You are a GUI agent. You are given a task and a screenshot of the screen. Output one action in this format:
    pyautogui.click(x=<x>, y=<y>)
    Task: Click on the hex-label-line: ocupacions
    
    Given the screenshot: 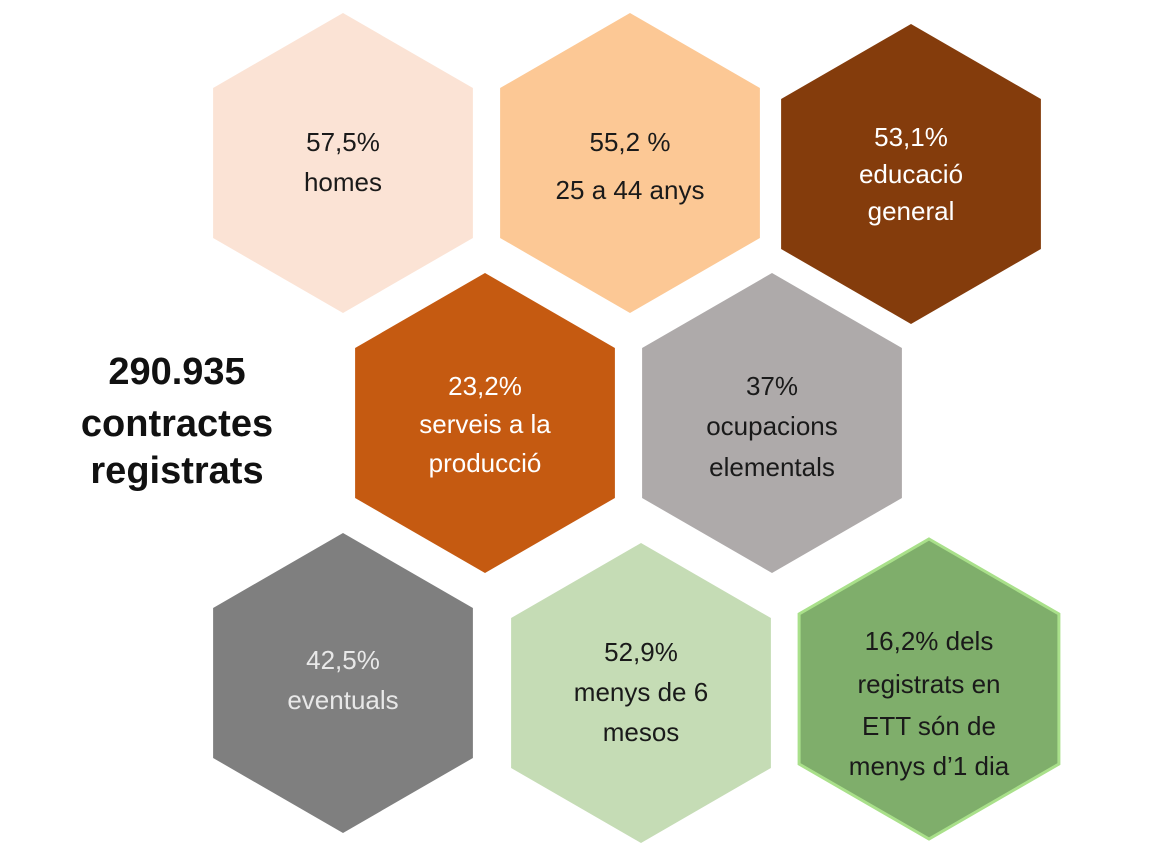 What is the action you would take?
    pyautogui.click(x=772, y=426)
    